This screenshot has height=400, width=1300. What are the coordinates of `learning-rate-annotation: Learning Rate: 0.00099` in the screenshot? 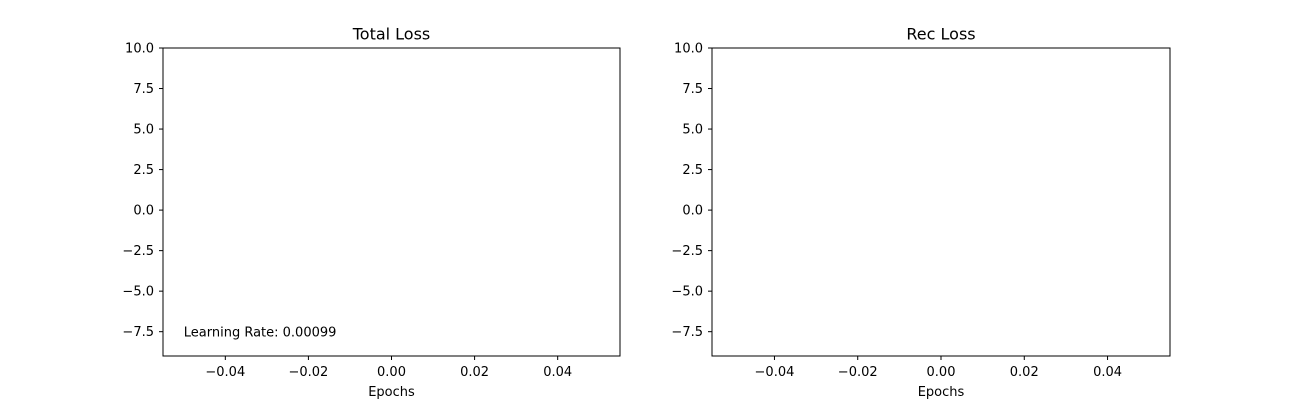 It's located at (260, 333).